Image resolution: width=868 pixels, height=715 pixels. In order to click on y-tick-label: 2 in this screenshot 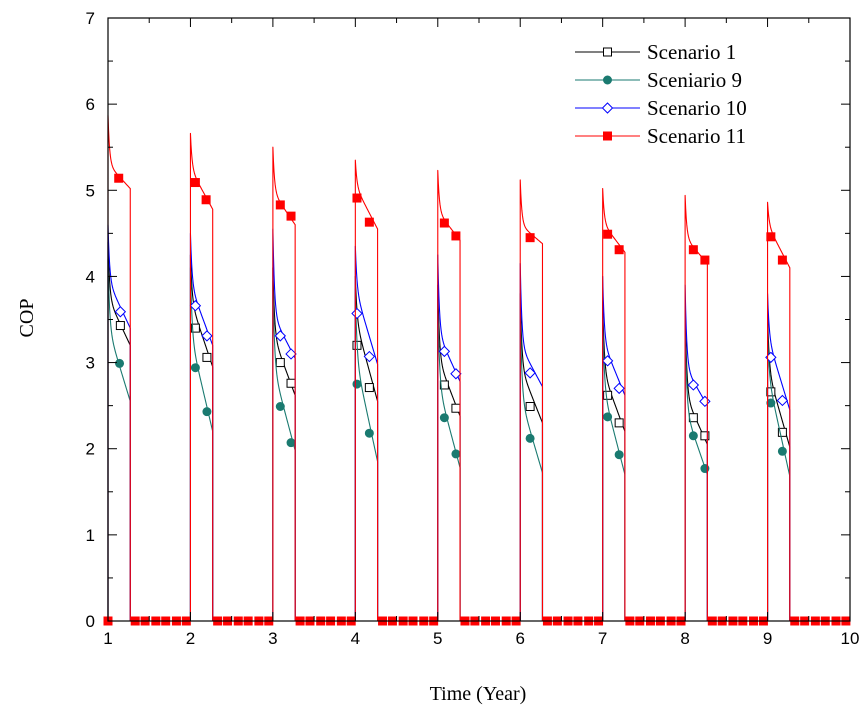, I will do `click(90, 449)`.